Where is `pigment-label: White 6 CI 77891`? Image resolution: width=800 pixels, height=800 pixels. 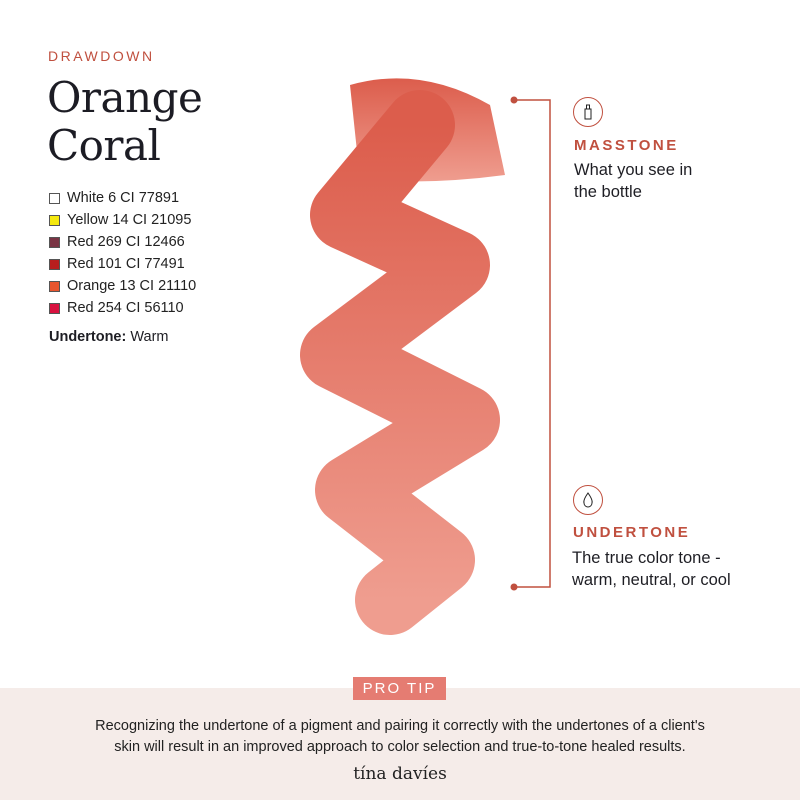 pigment-label: White 6 CI 77891 is located at coordinates (123, 198).